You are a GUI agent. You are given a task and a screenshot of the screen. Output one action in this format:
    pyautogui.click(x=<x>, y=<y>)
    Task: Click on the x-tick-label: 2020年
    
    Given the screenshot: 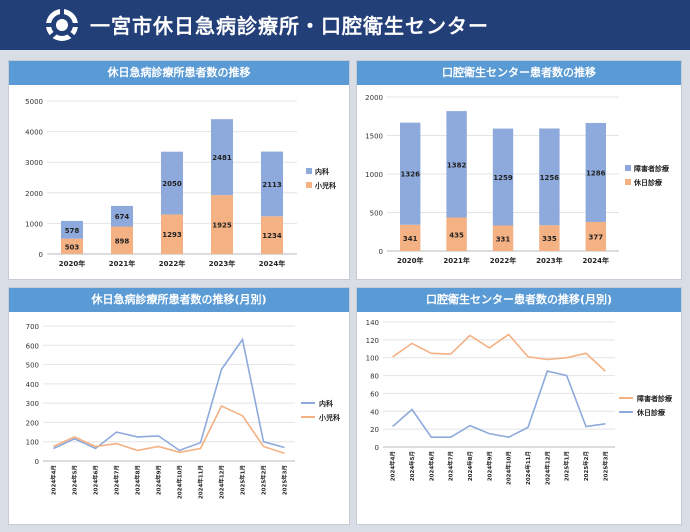 What is the action you would take?
    pyautogui.click(x=72, y=263)
    